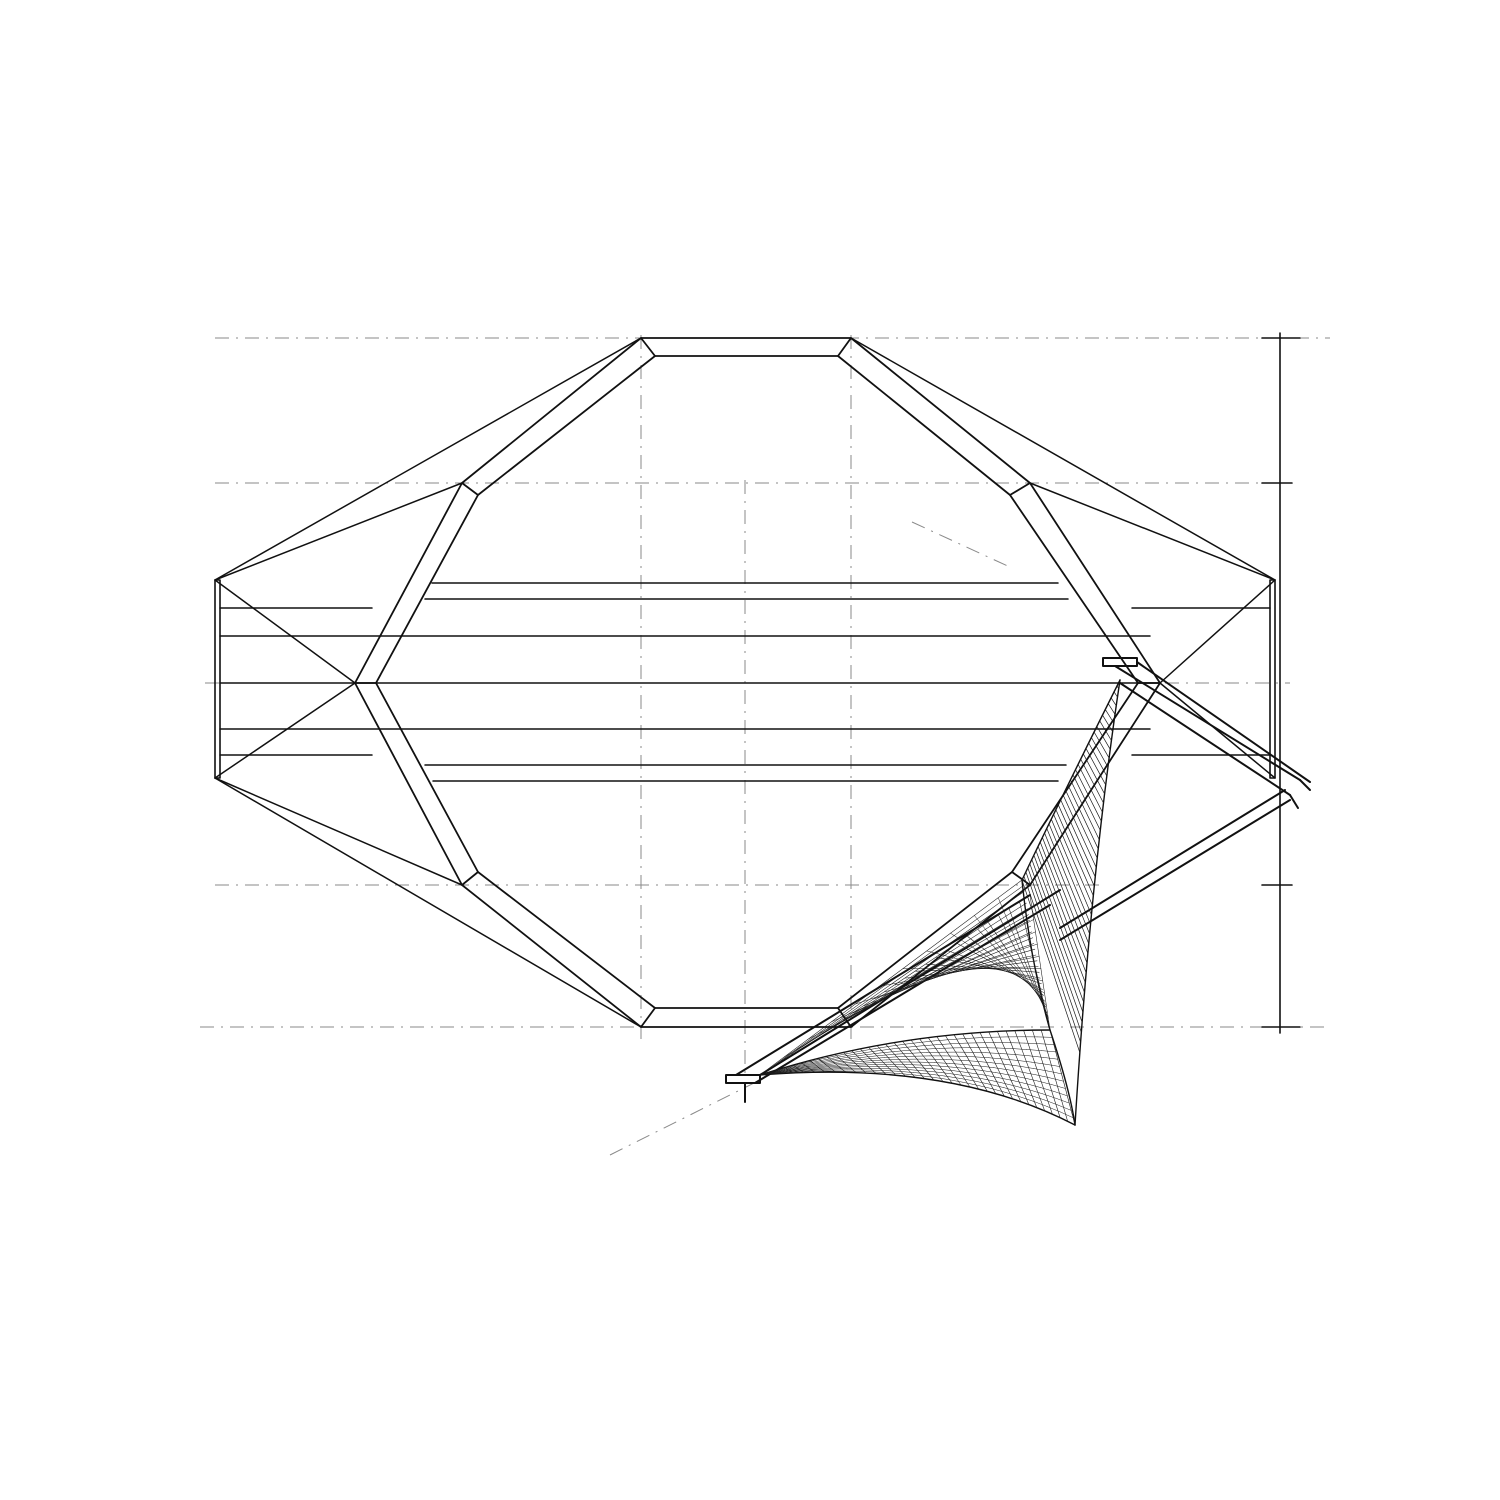  Describe the element at coordinates (1281, 683) in the screenshot. I see `dimension-line` at that location.